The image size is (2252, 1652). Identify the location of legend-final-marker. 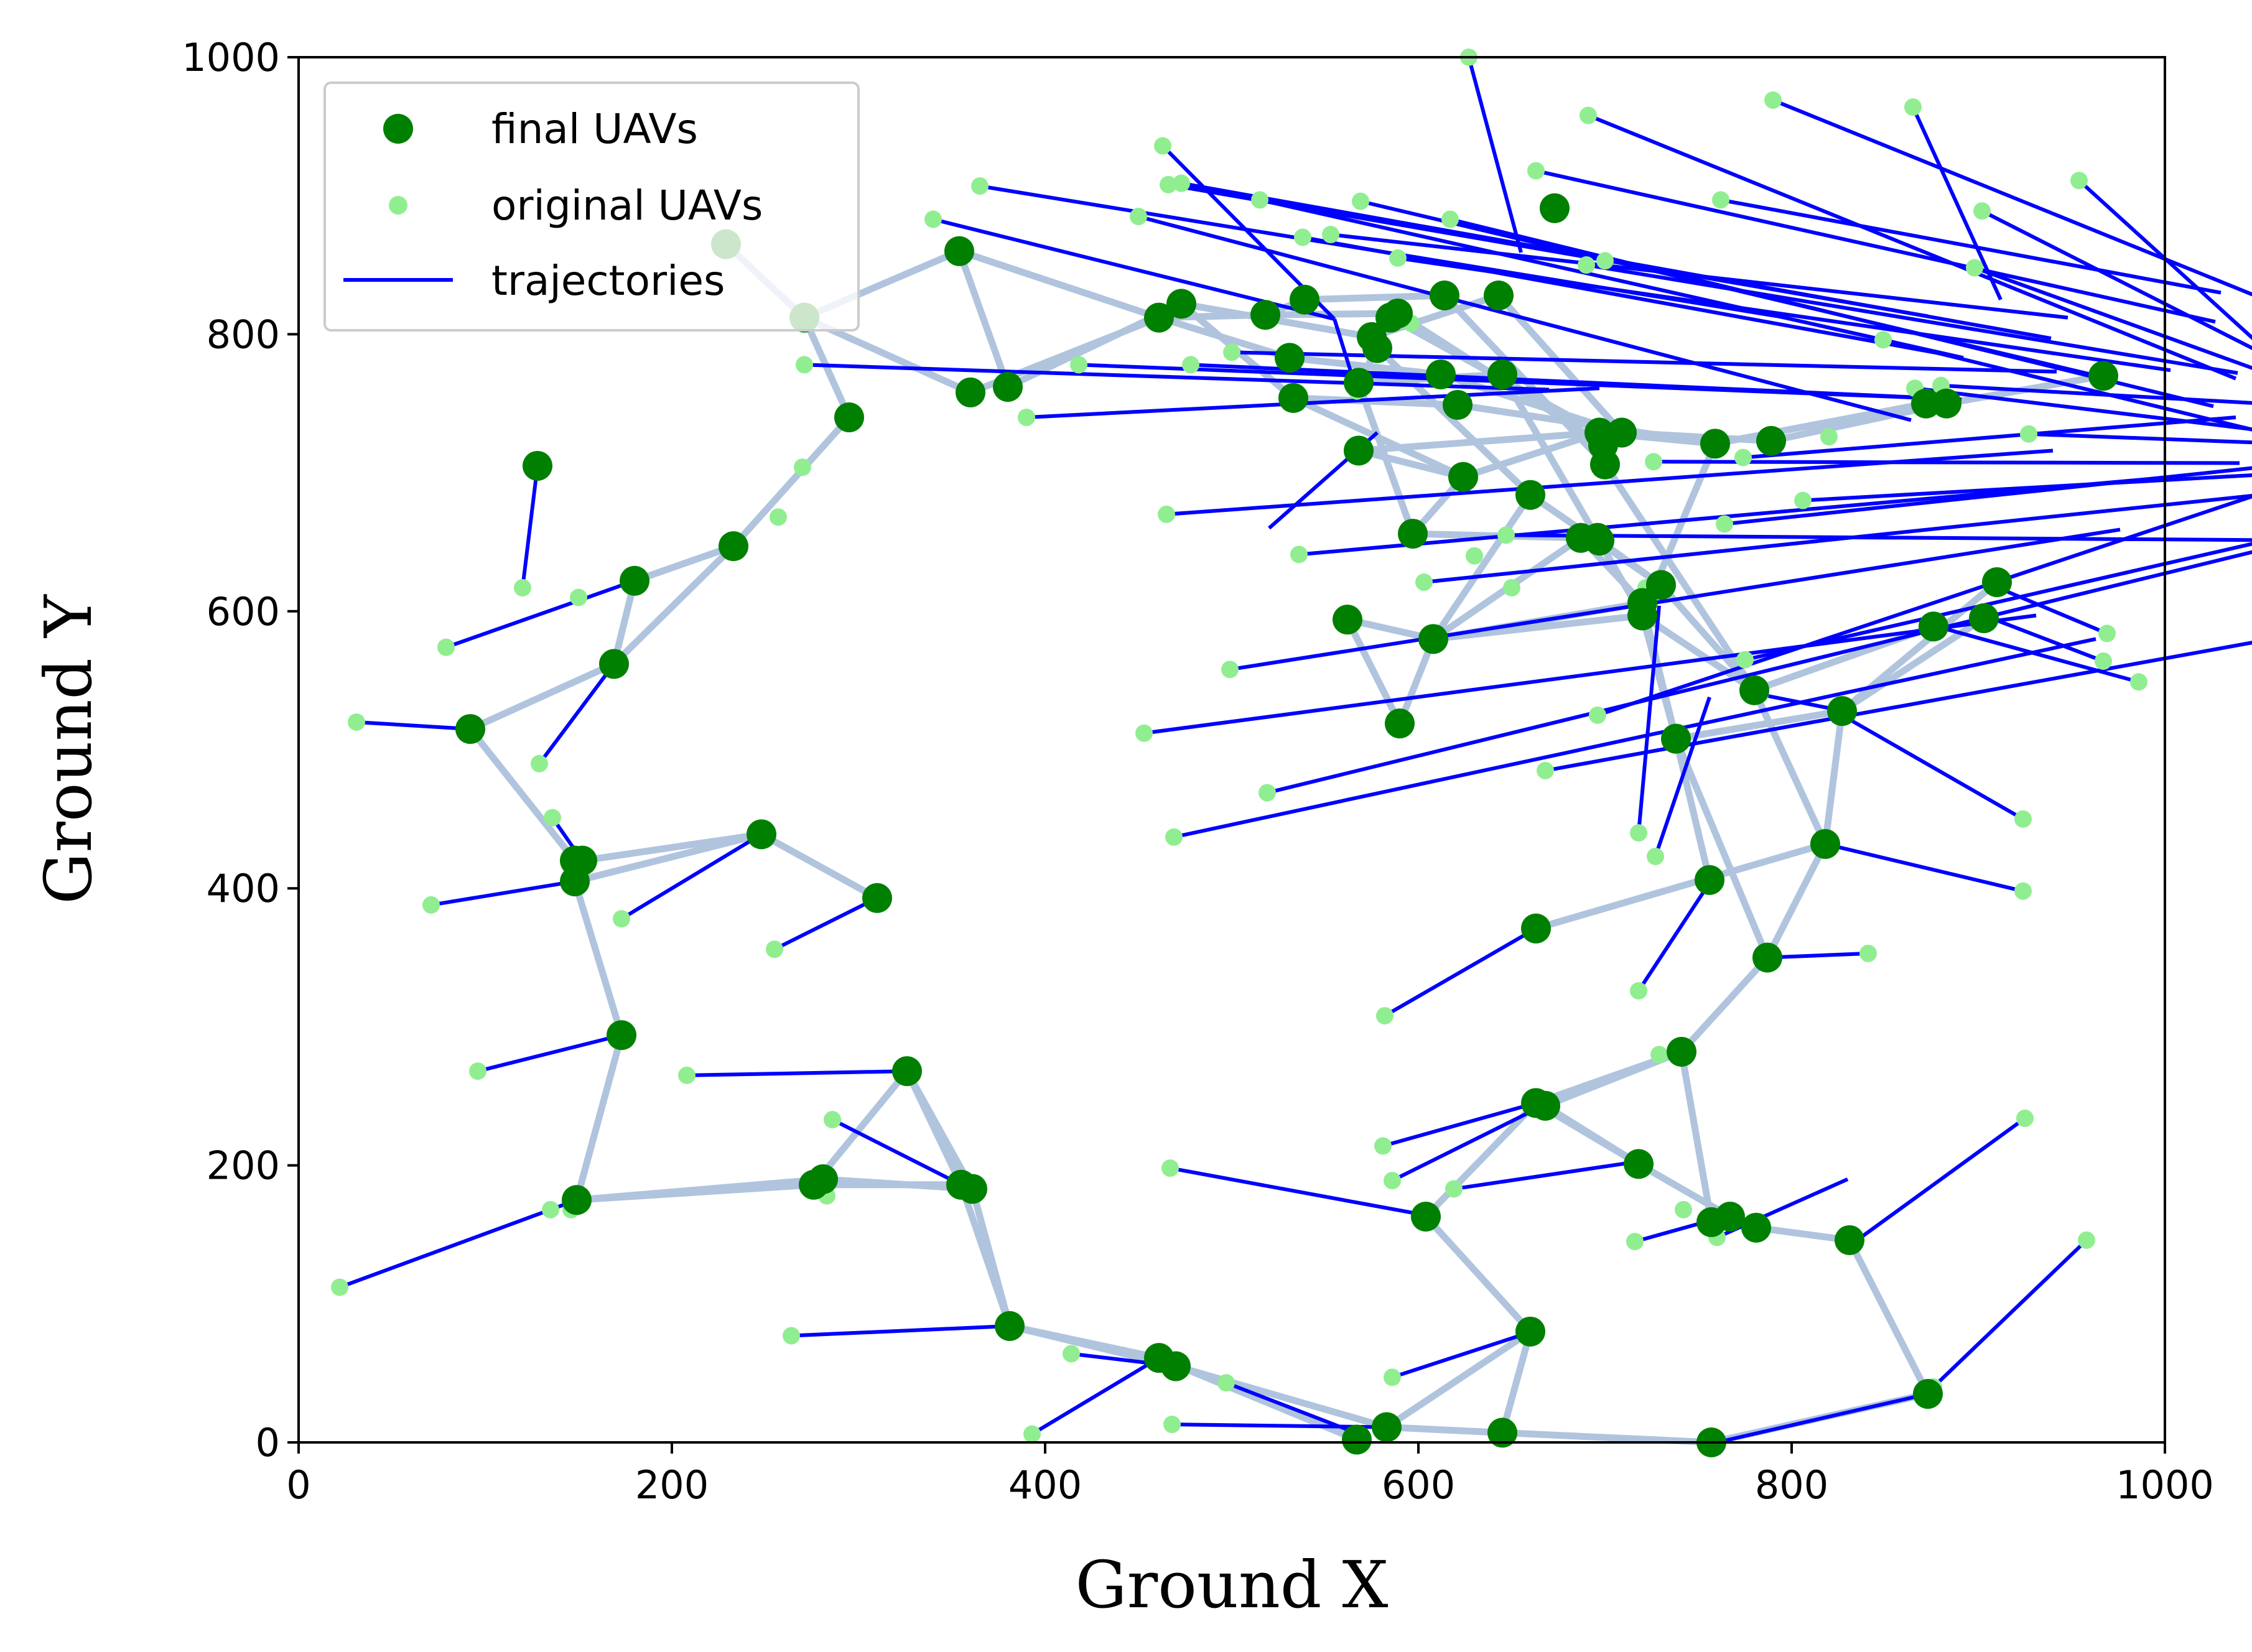
(398, 129).